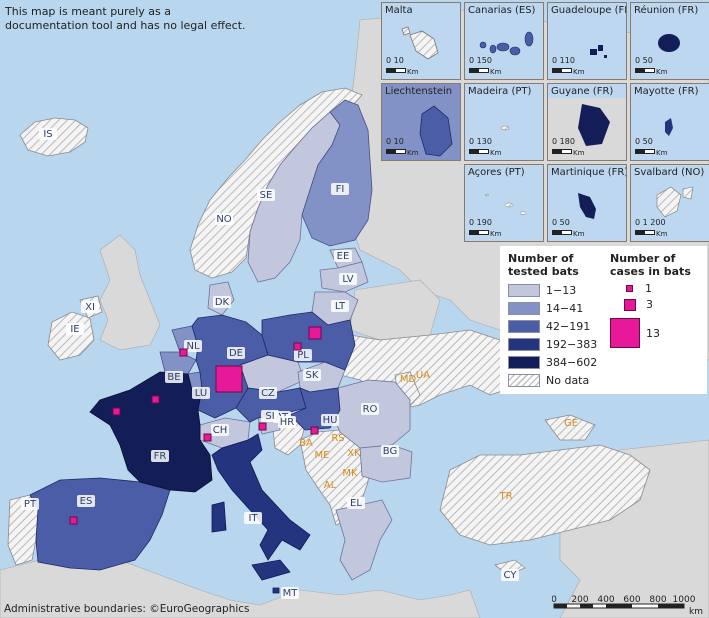 The image size is (709, 618). Describe the element at coordinates (627, 605) in the screenshot. I see `map-scalebar: 0 200 400 600 800 1000 km` at that location.